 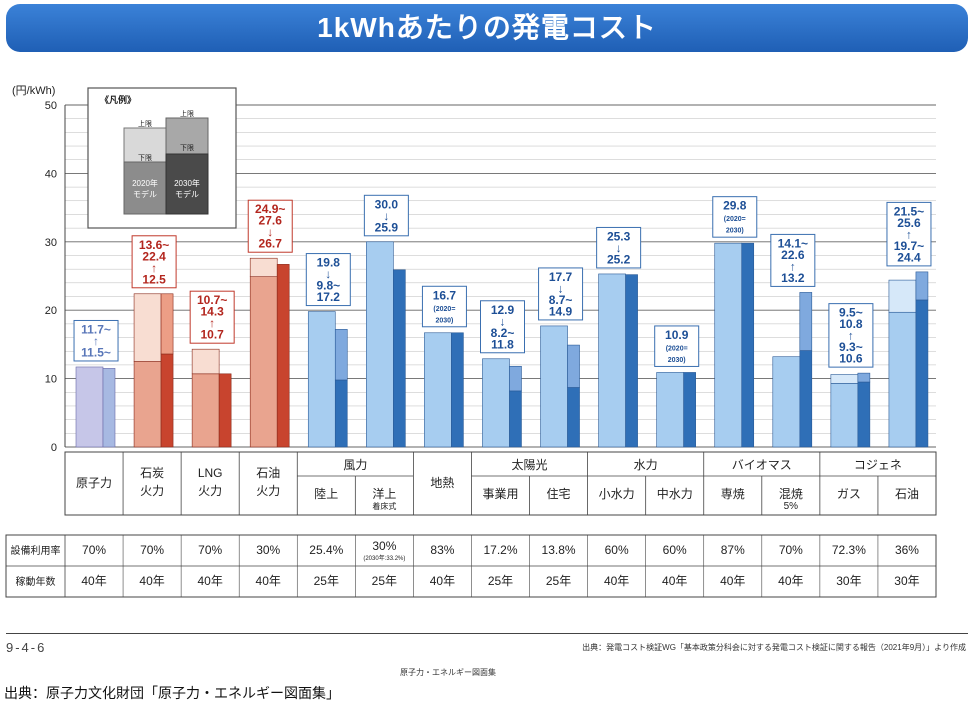 I want to click on category-label: 小水力, so click(x=617, y=494).